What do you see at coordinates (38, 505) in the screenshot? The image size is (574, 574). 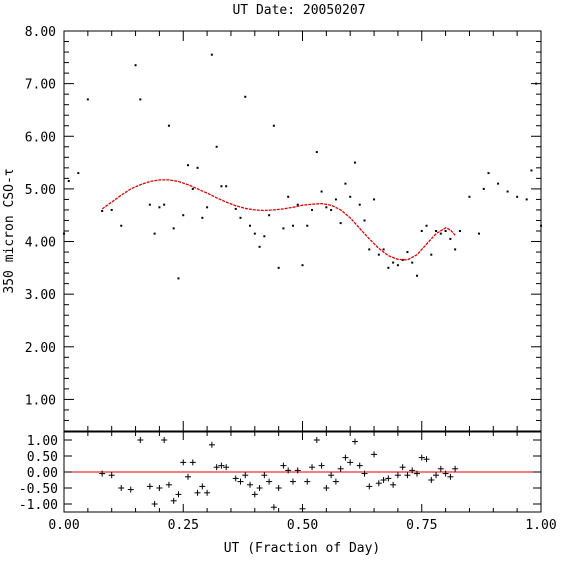 I see `res-y-tick-label: -1.00` at bounding box center [38, 505].